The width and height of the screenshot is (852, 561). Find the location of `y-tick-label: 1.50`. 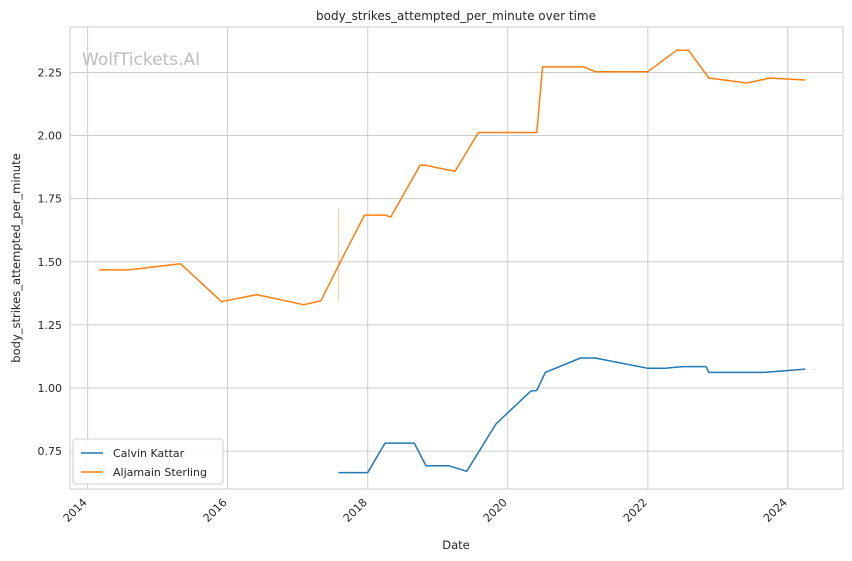

y-tick-label: 1.50 is located at coordinates (50, 262).